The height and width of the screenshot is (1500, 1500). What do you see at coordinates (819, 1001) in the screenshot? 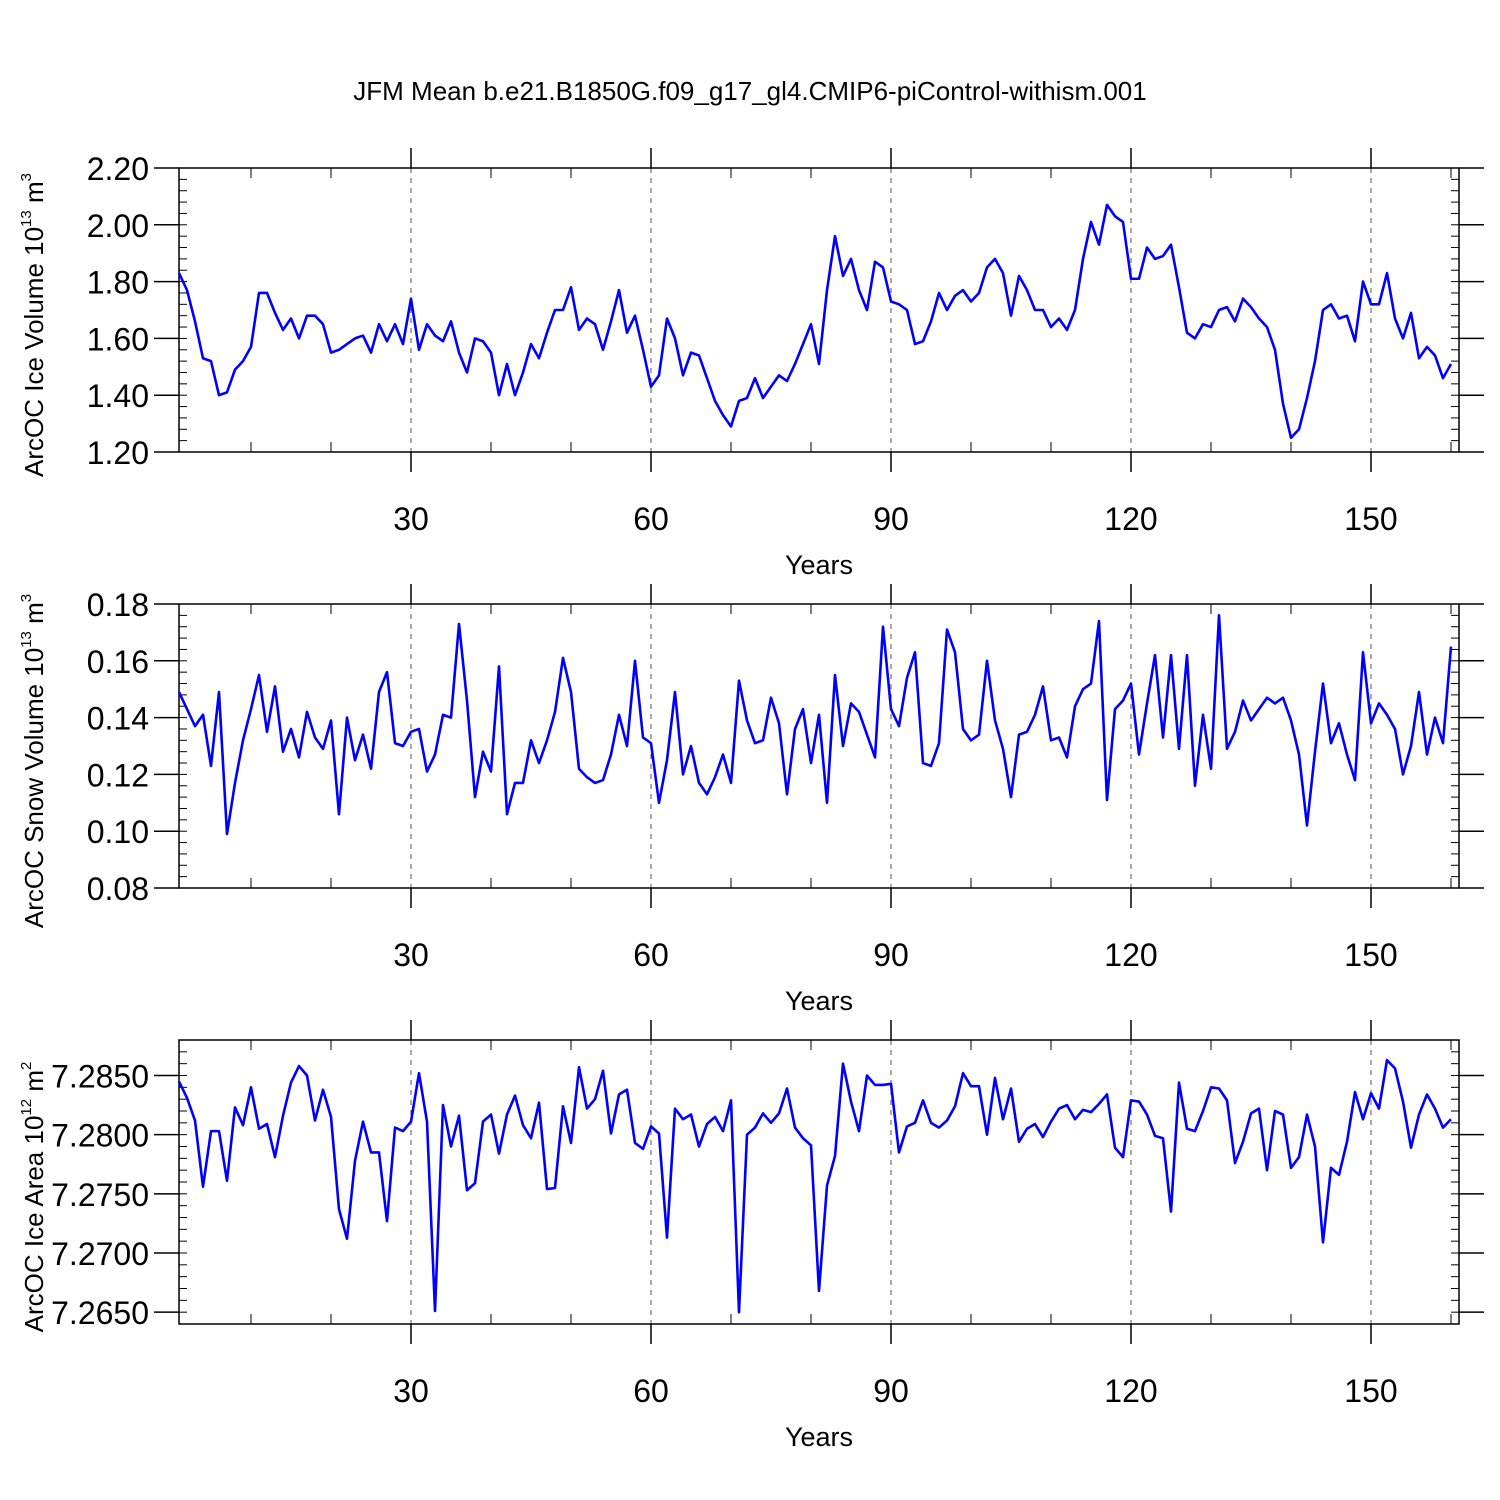
I see `snow-volume-x-axis-title: Years` at bounding box center [819, 1001].